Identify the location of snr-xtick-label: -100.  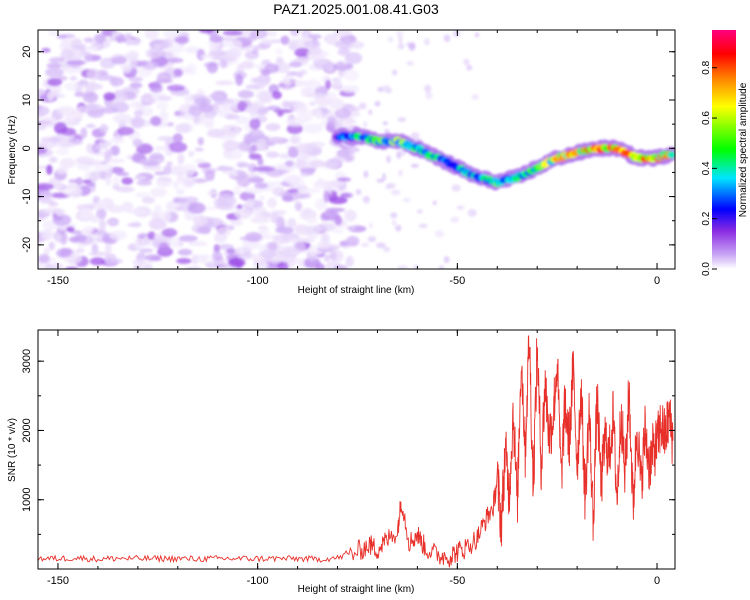
(258, 581).